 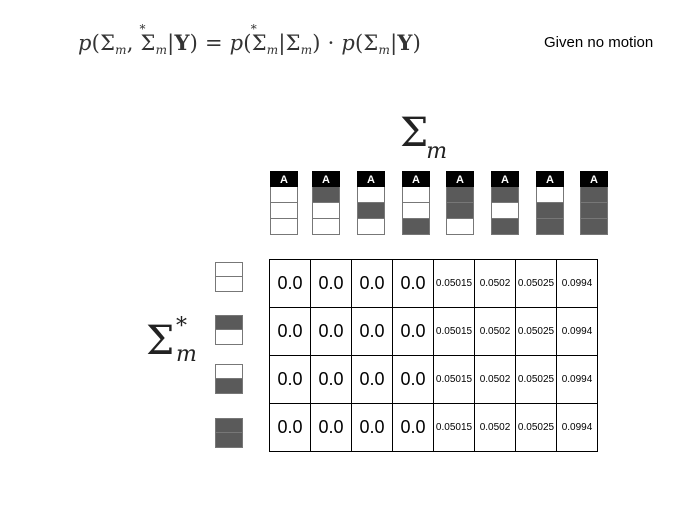 I want to click on given-no-motion-note: Given no motion, so click(x=599, y=42).